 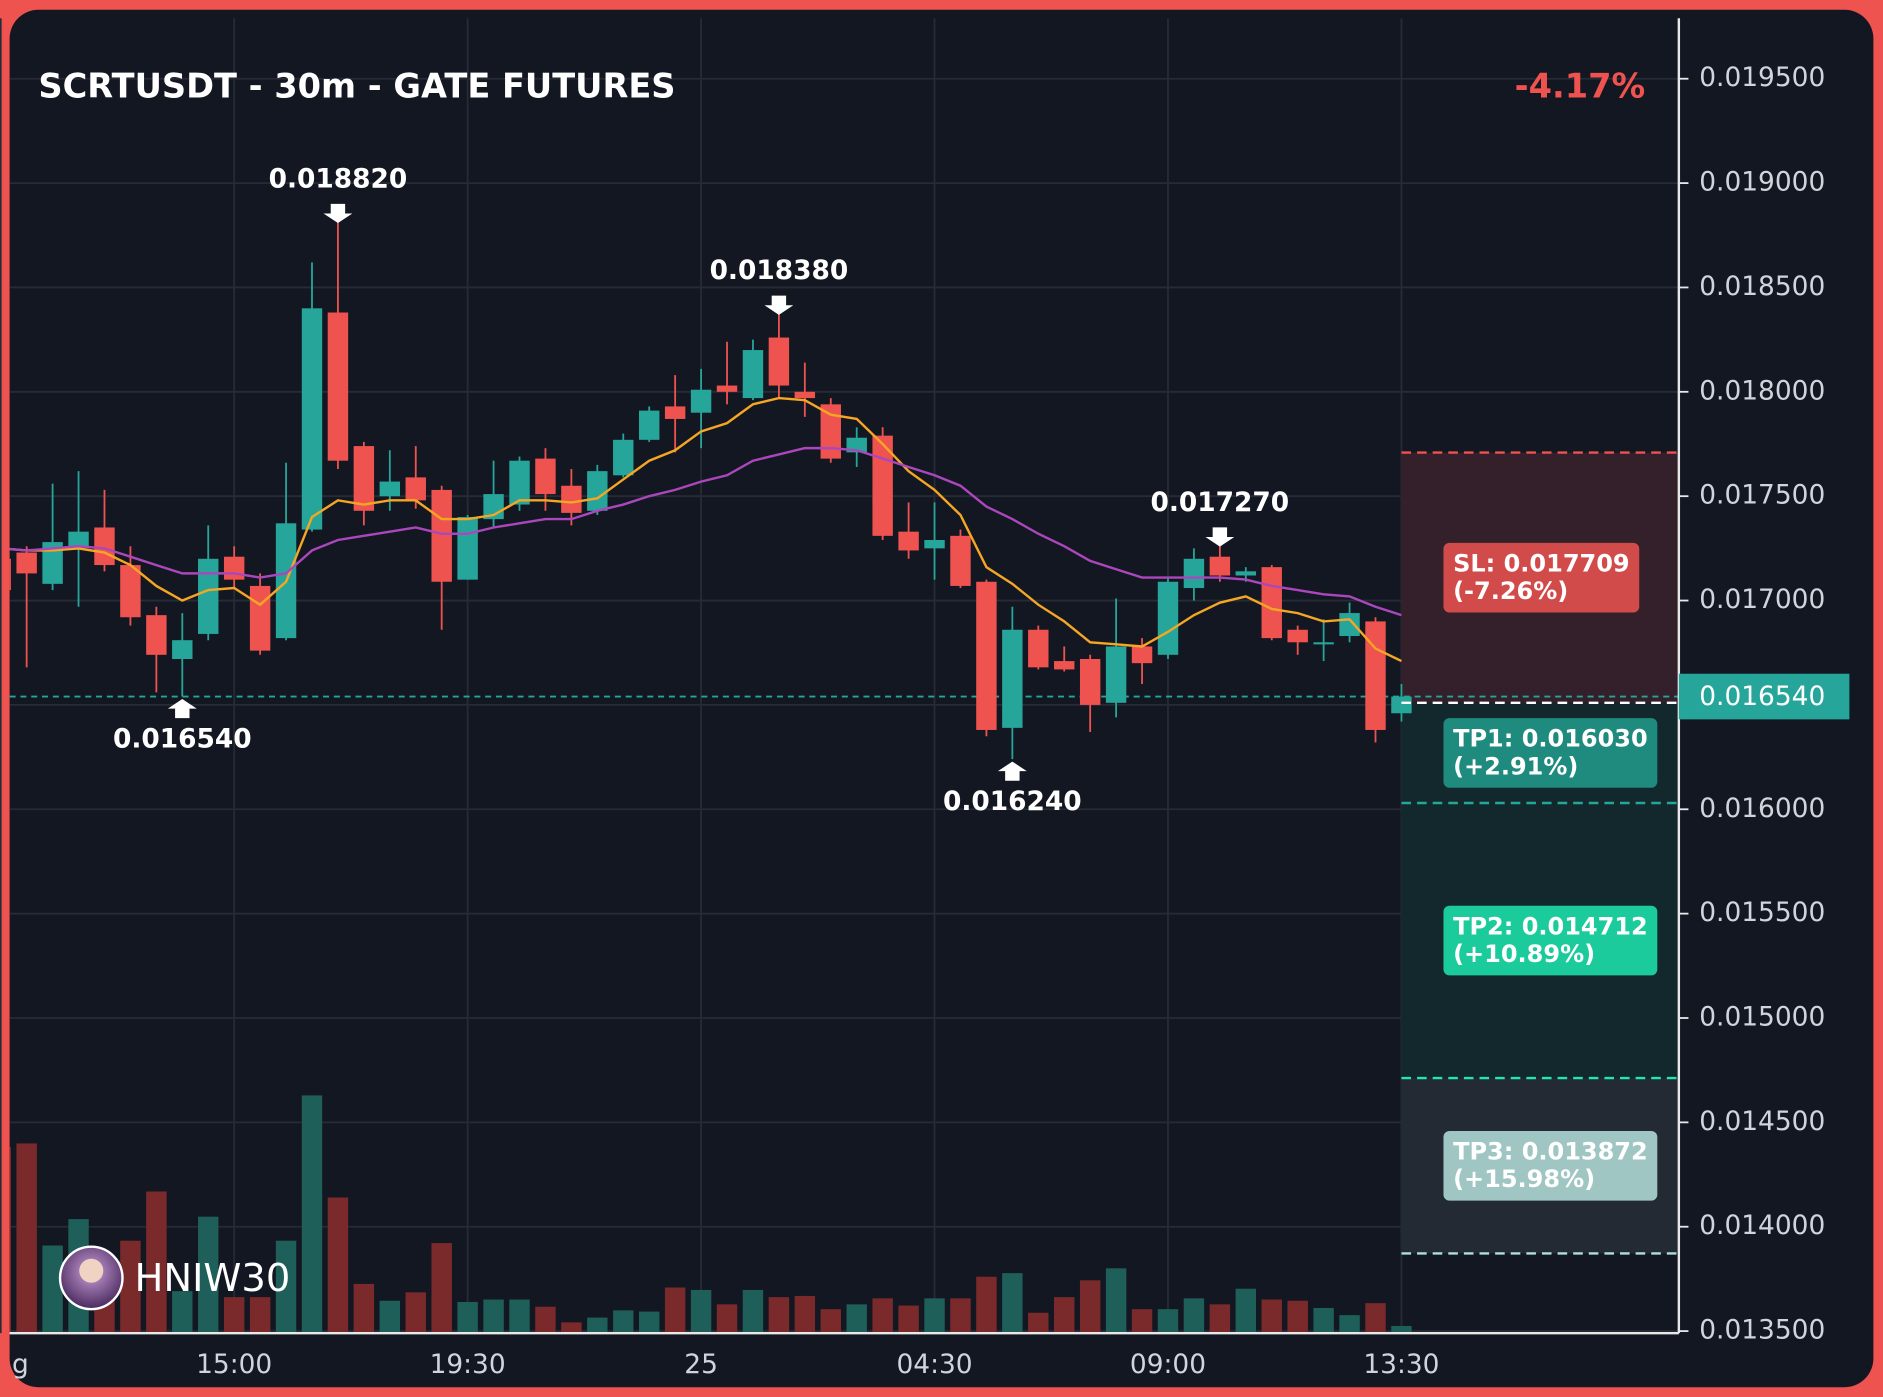 What do you see at coordinates (779, 270) in the screenshot?
I see `high-label: 0.018380` at bounding box center [779, 270].